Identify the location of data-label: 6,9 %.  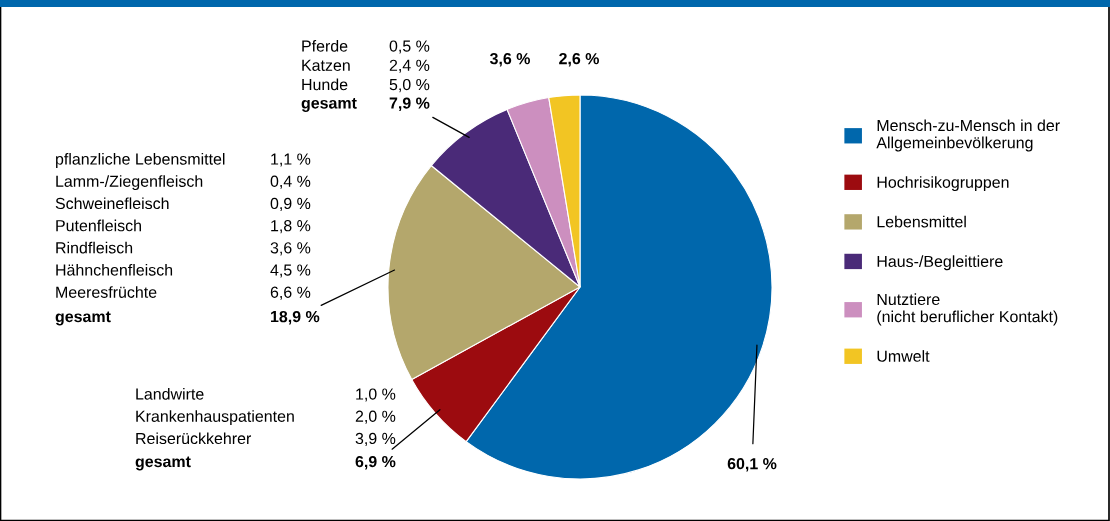
(375, 462).